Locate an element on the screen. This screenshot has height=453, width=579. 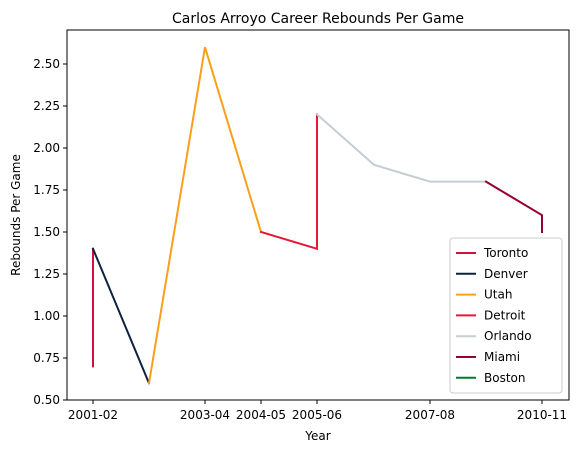
legend-box is located at coordinates (506, 315).